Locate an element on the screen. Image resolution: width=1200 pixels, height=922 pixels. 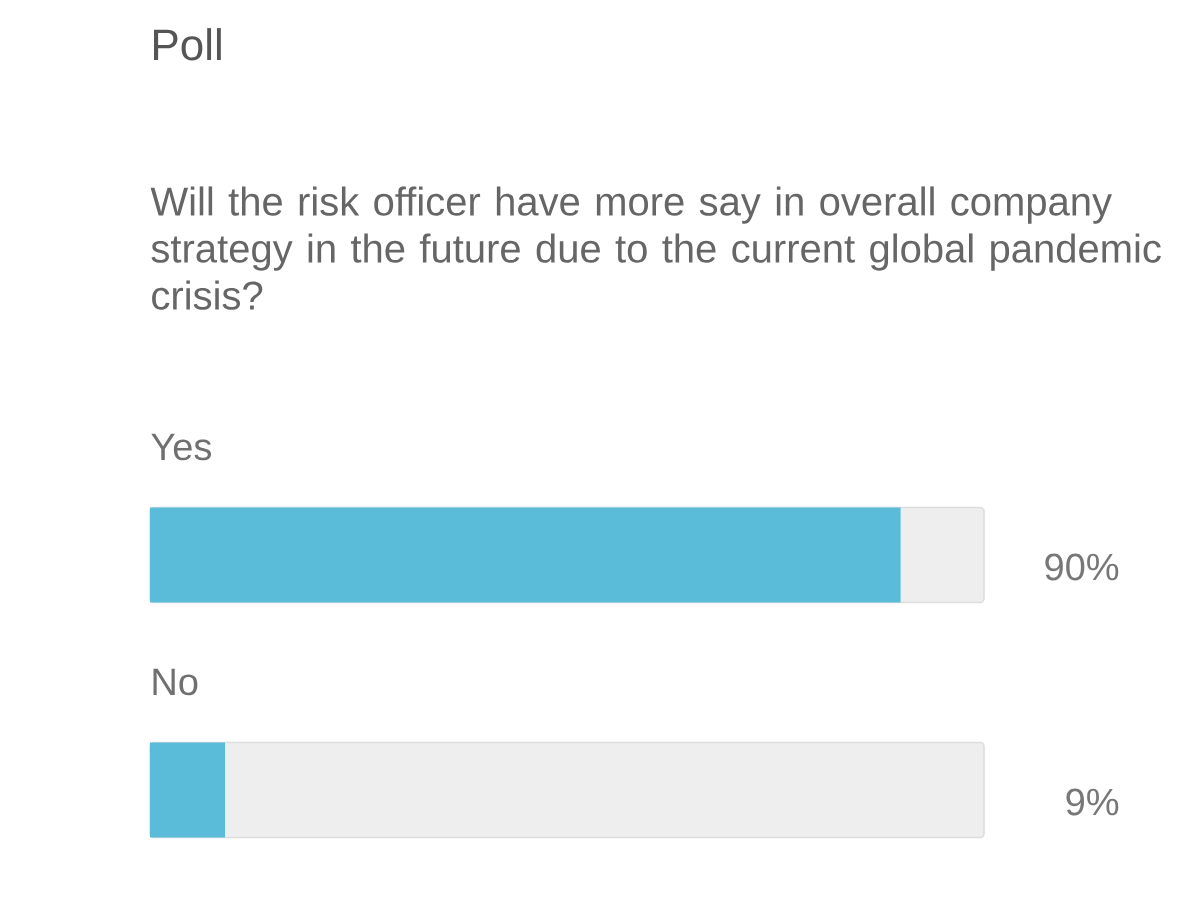
y-tick-label: Yes is located at coordinates (181, 447).